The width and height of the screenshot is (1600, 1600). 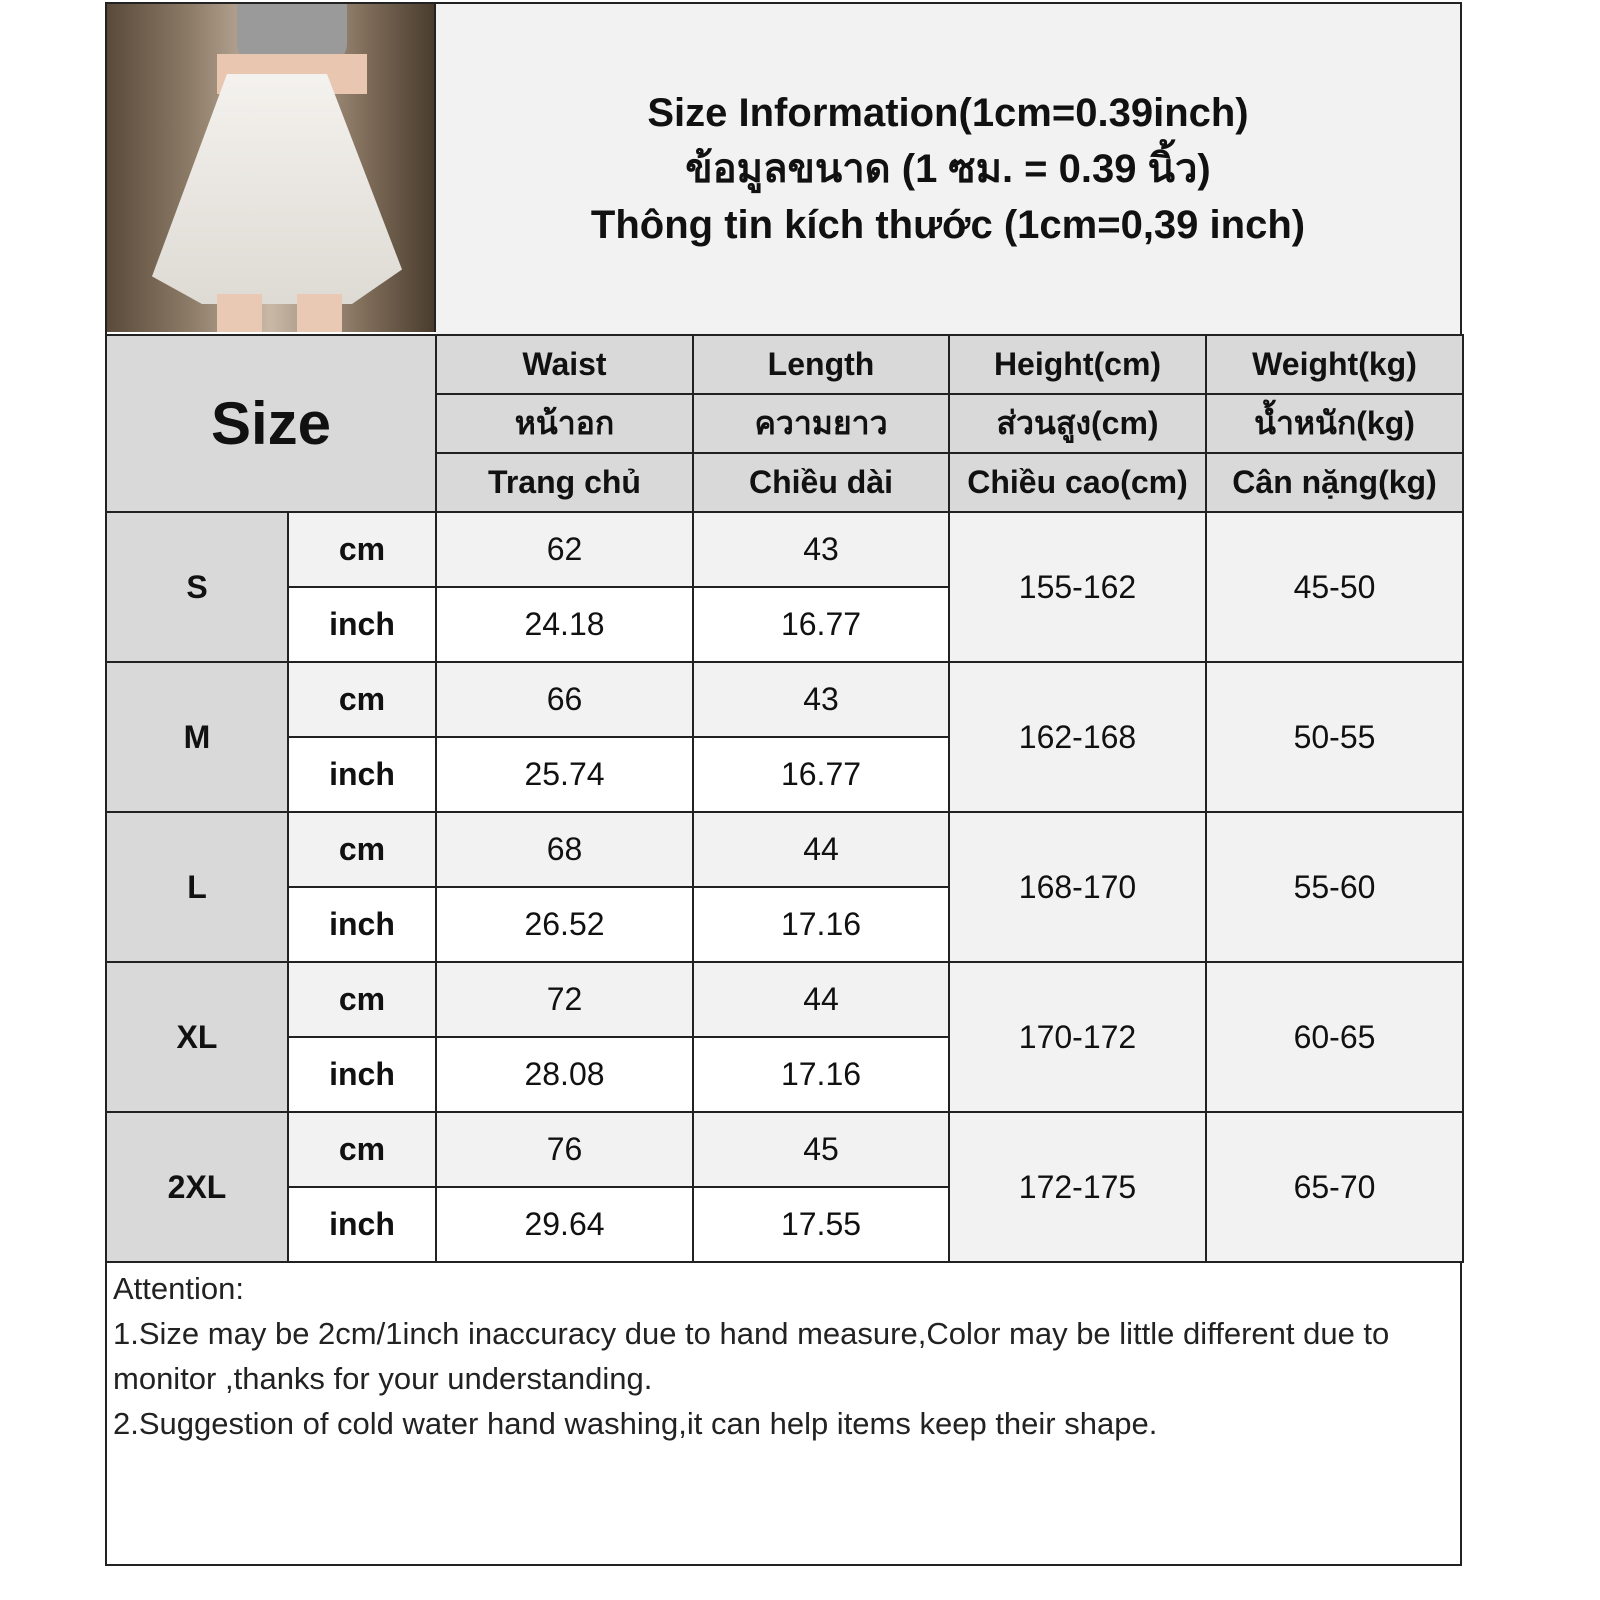 I want to click on table-row-cm: 2XL cm 76 45 172-175 65-70, so click(x=784, y=1187).